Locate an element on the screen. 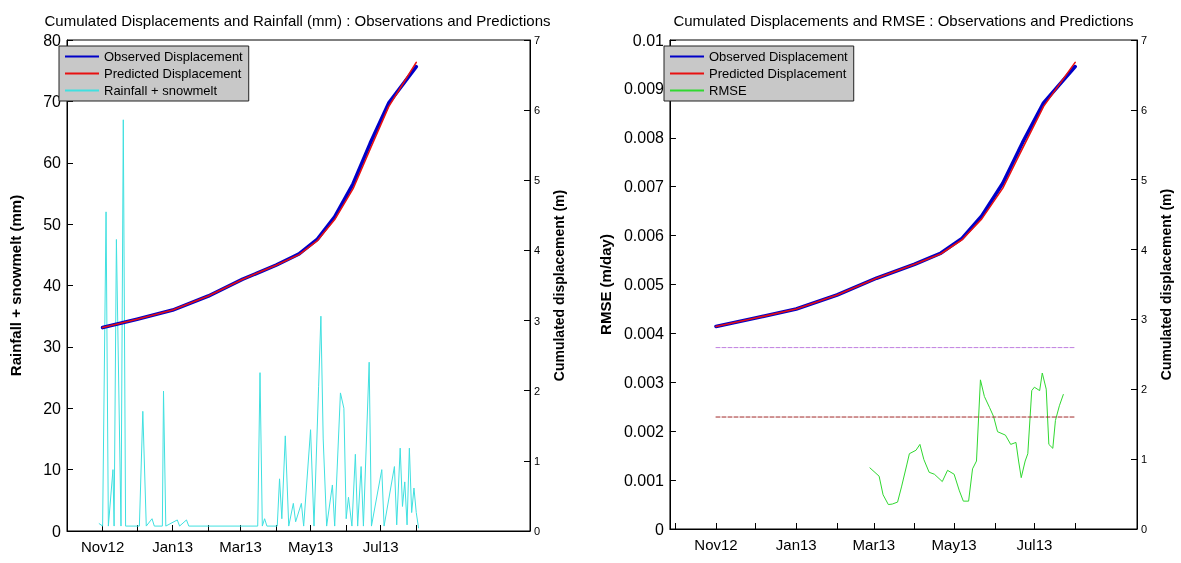 The height and width of the screenshot is (563, 1181). chart-title: Cumulated Displacements and Rainfall (mm) : Observations and Predictions is located at coordinates (297, 20).